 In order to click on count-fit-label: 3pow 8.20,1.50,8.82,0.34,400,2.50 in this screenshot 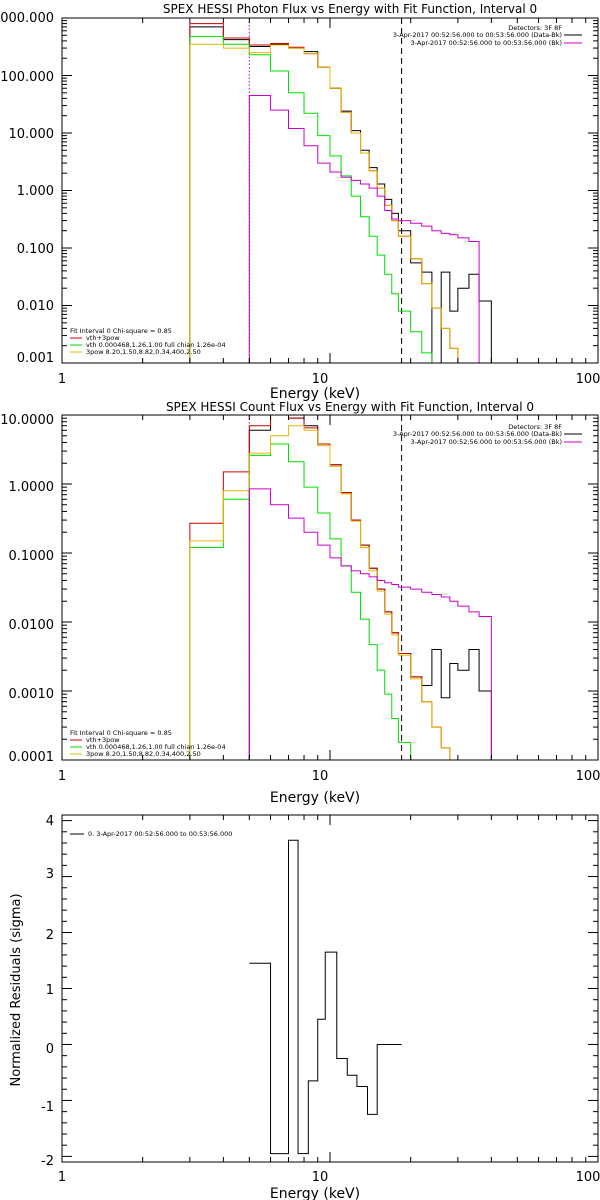, I will do `click(143, 754)`.